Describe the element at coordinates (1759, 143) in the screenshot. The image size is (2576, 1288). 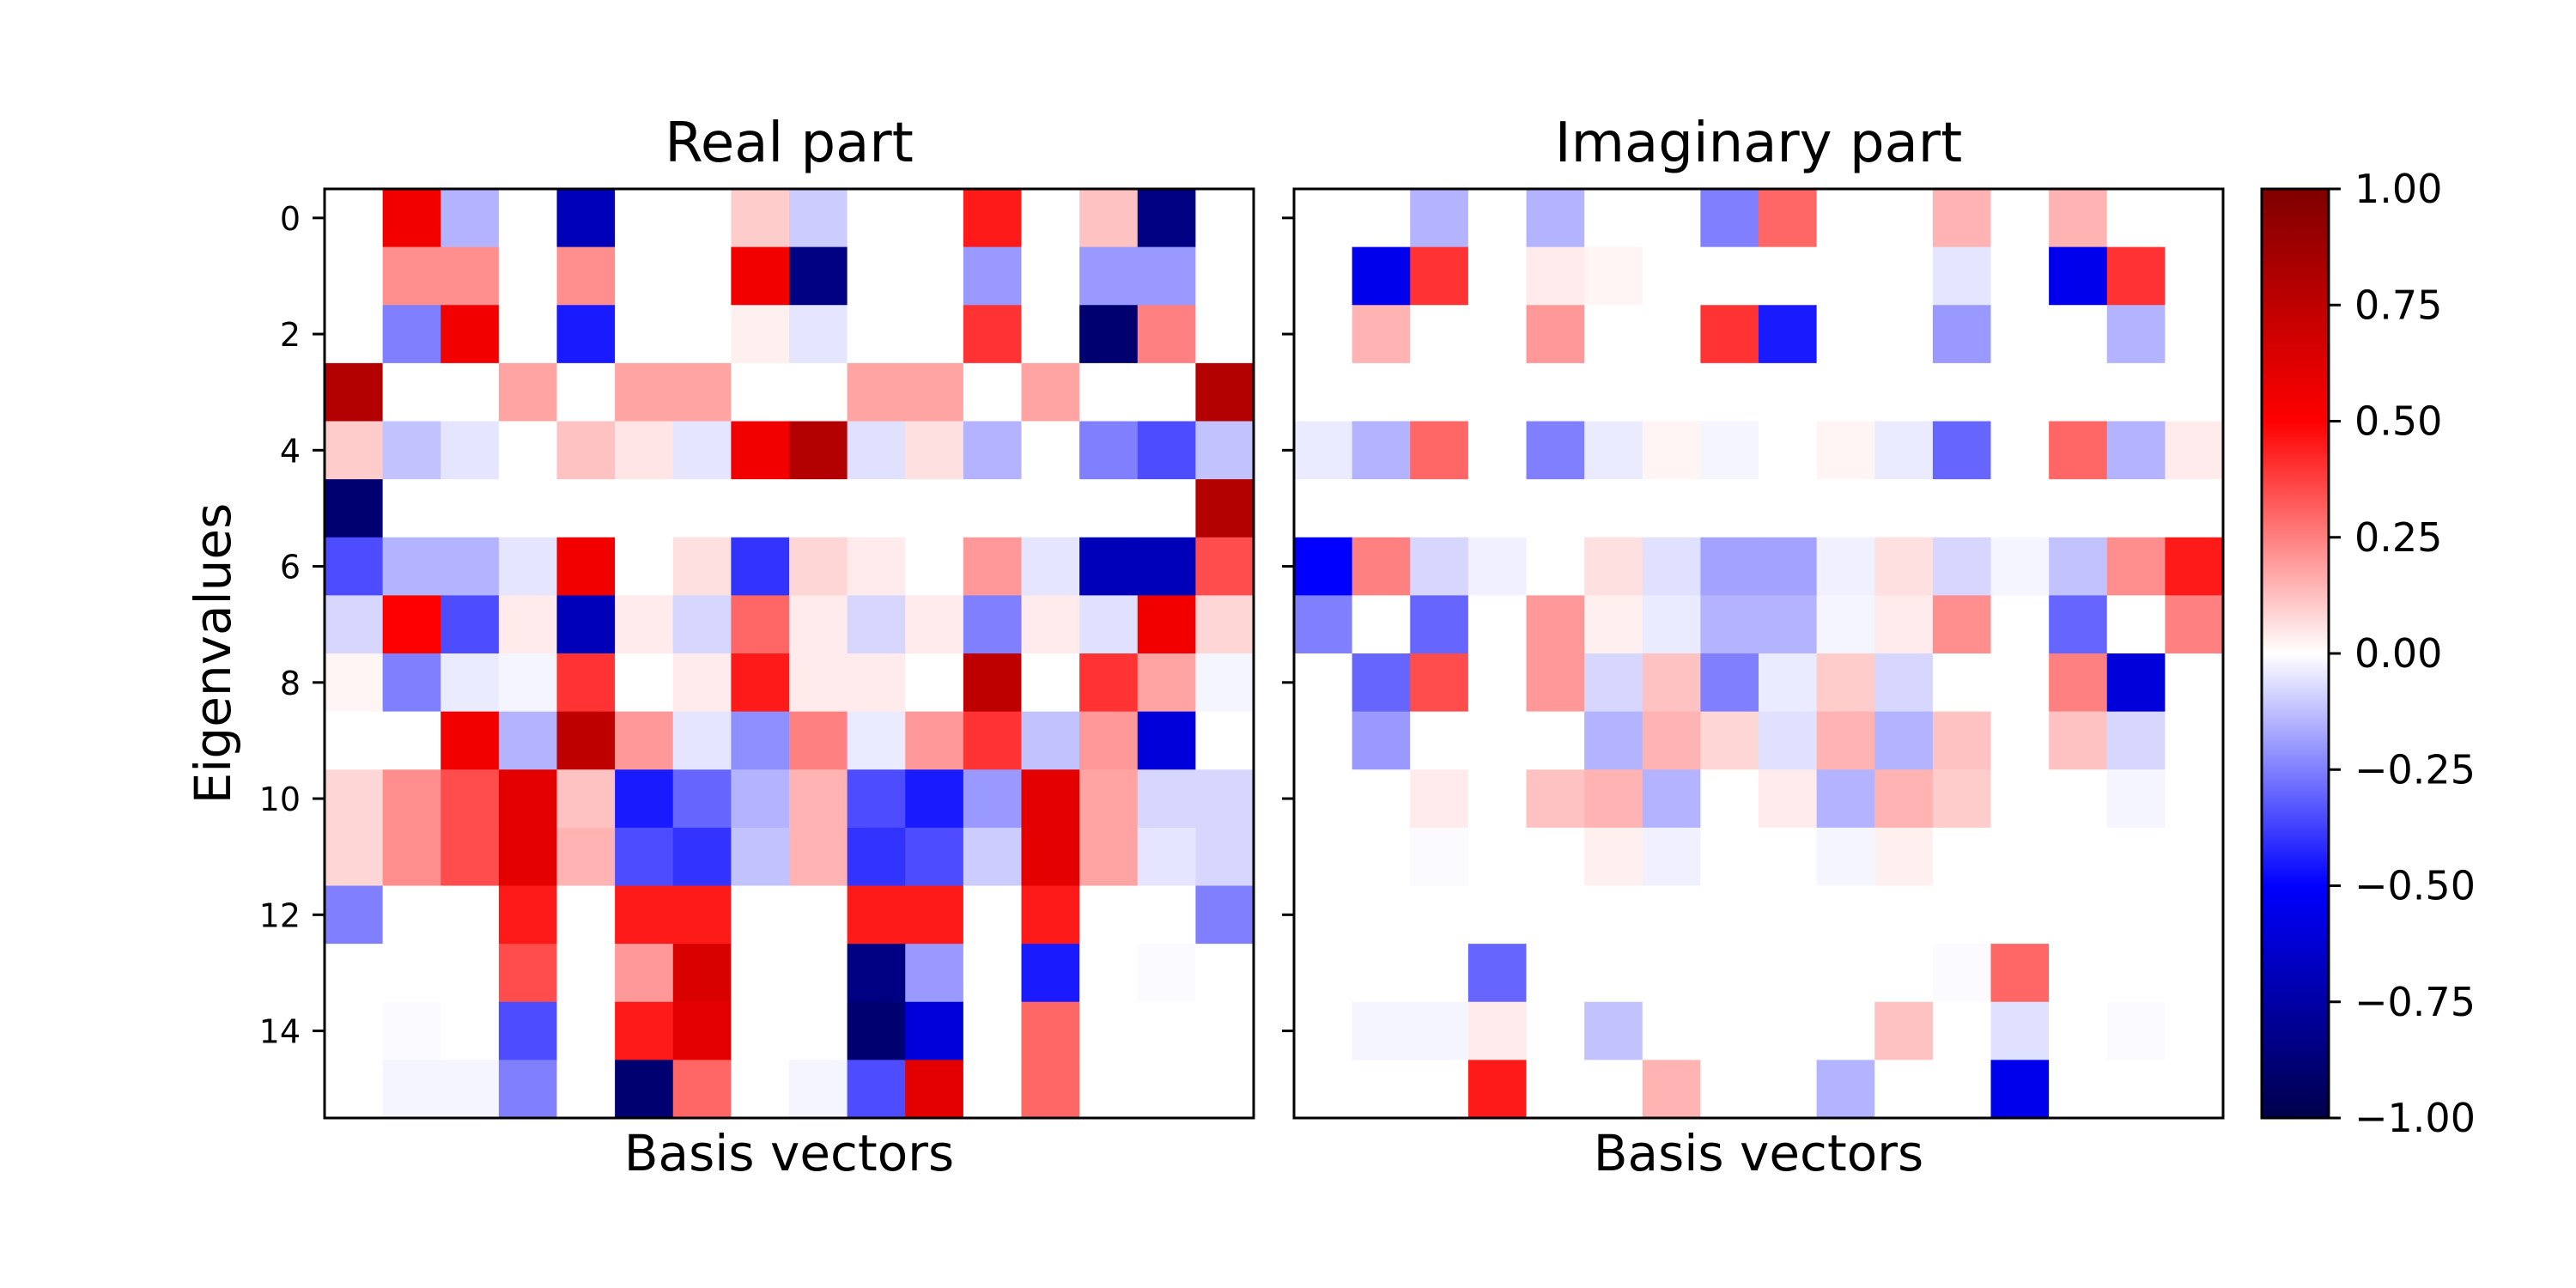
I see `imaginary-part-title: Imaginary part` at that location.